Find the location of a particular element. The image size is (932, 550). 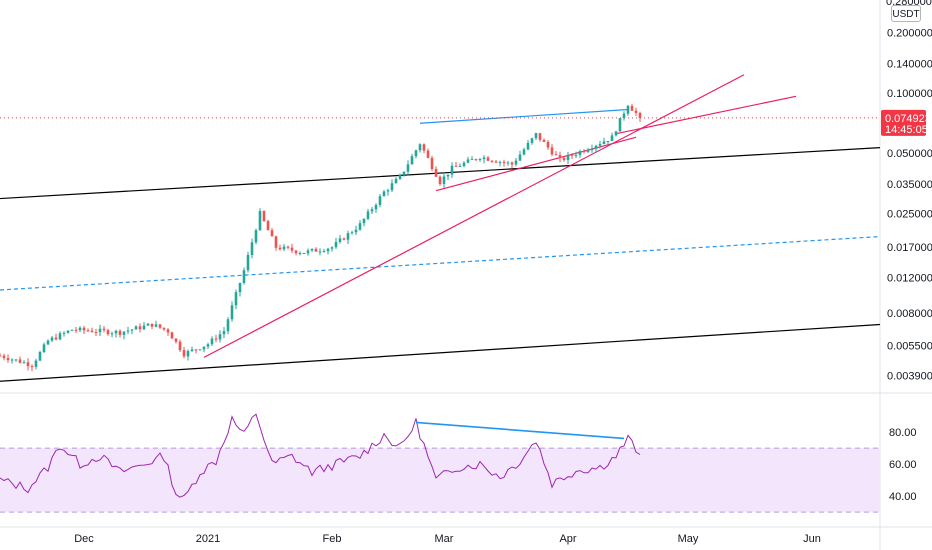

time-tick: 2021 is located at coordinates (208, 539).